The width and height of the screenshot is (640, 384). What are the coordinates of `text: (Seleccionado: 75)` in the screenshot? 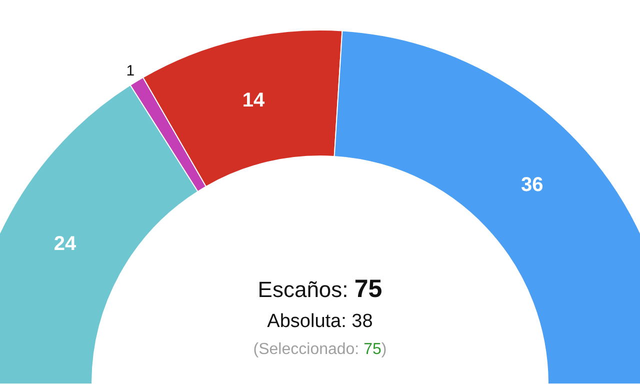 It's located at (320, 349).